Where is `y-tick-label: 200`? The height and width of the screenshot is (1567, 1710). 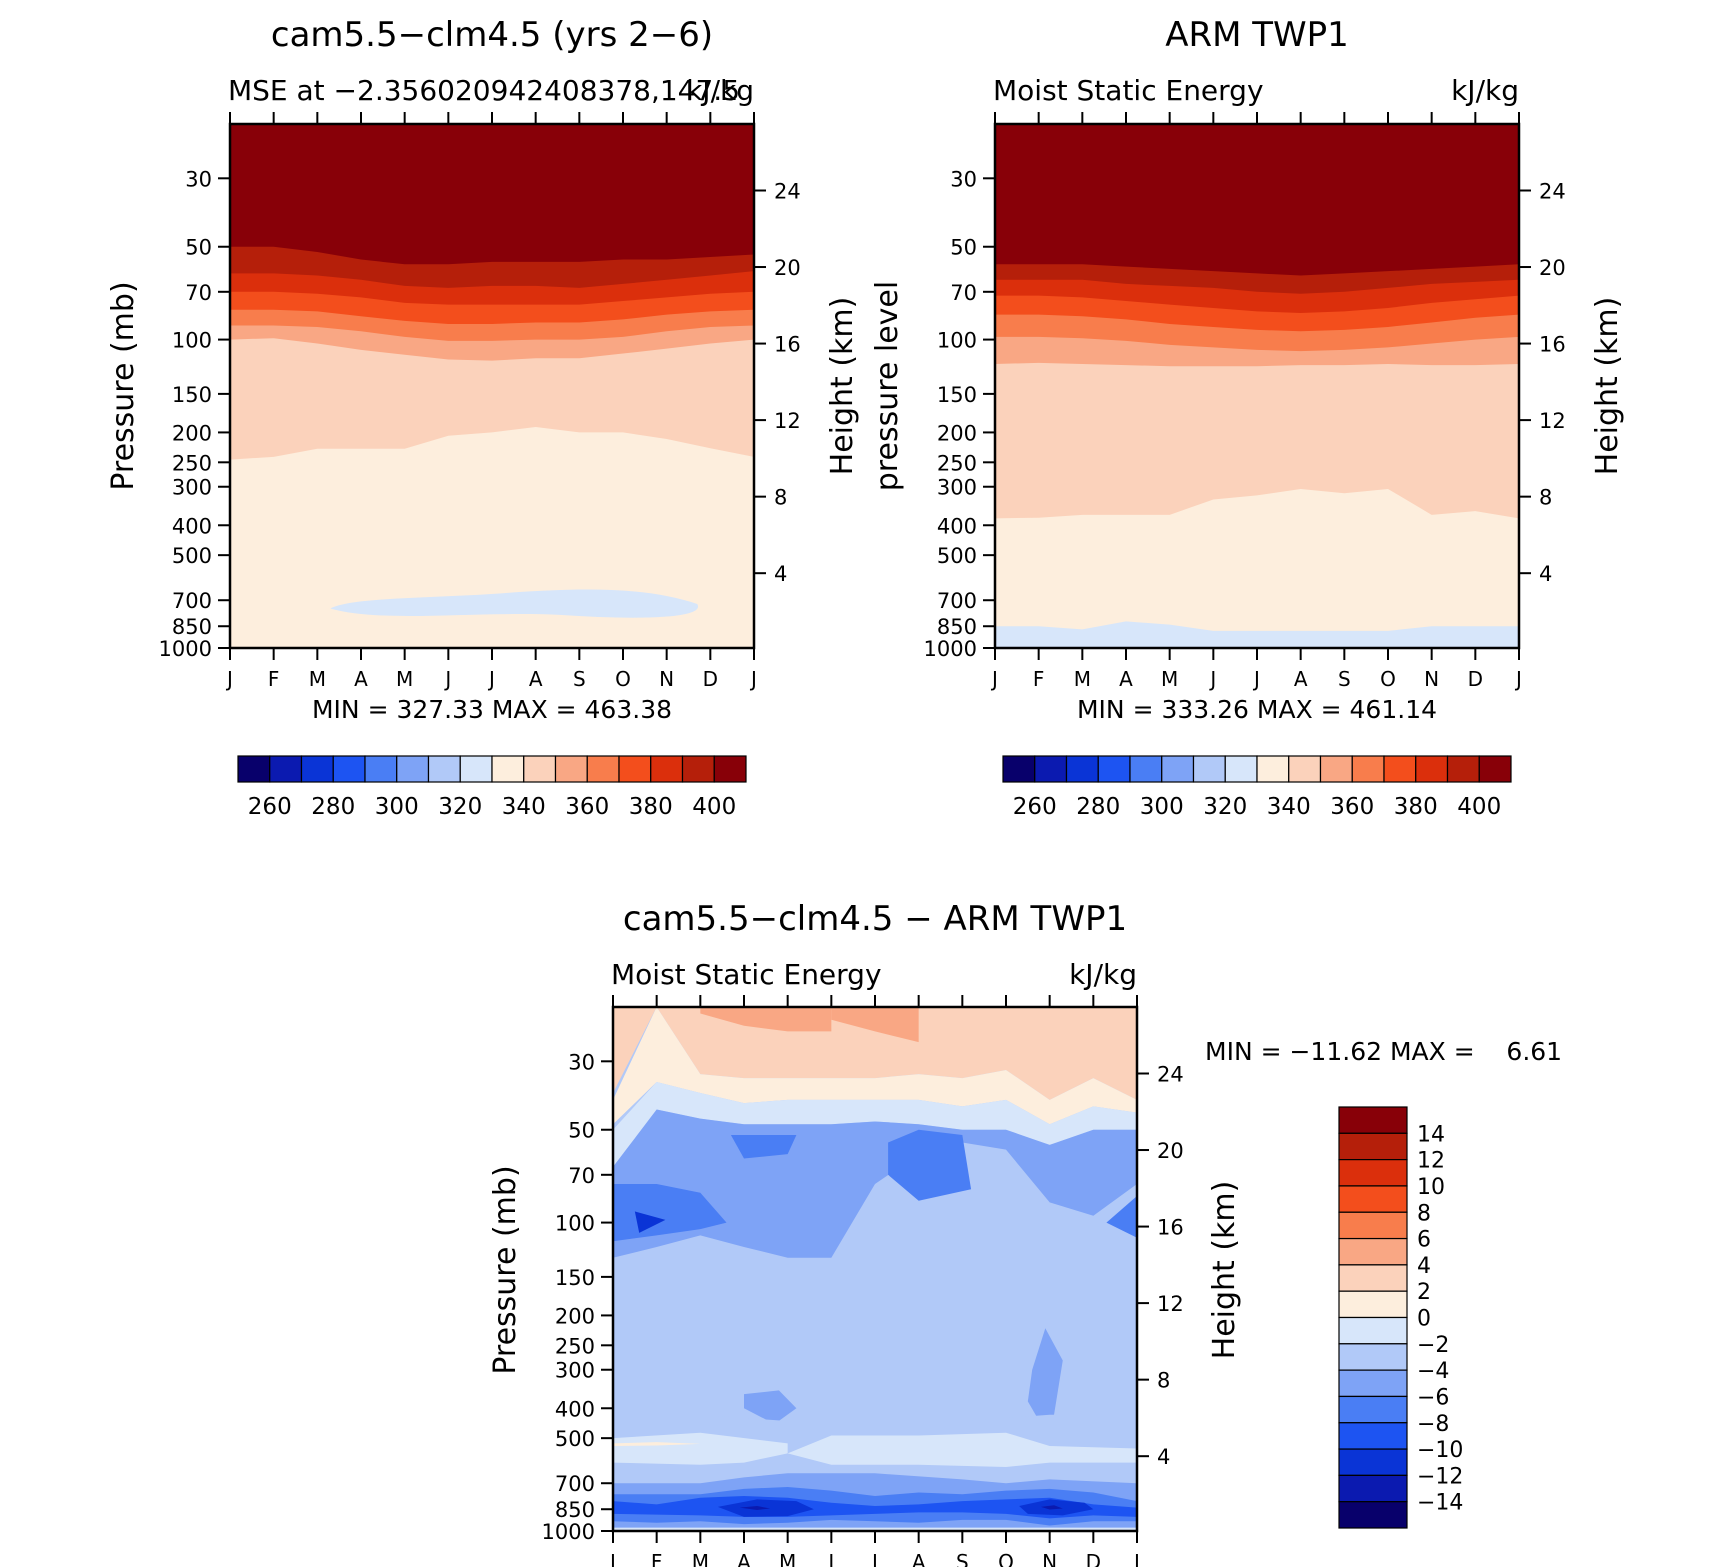 y-tick-label: 200 is located at coordinates (575, 1316).